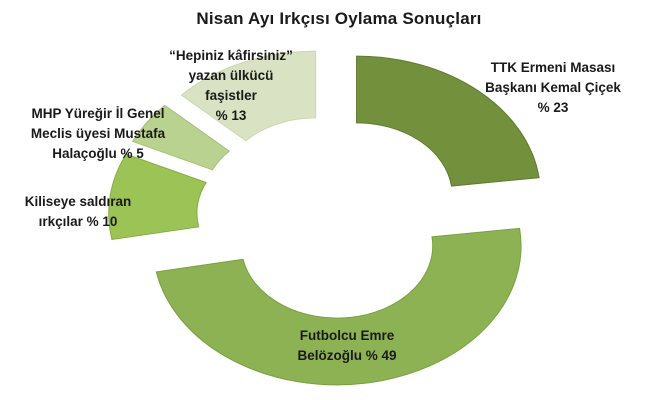 The image size is (650, 400). I want to click on slice-label-line: Başkanı Kemal Çiçek, so click(553, 87).